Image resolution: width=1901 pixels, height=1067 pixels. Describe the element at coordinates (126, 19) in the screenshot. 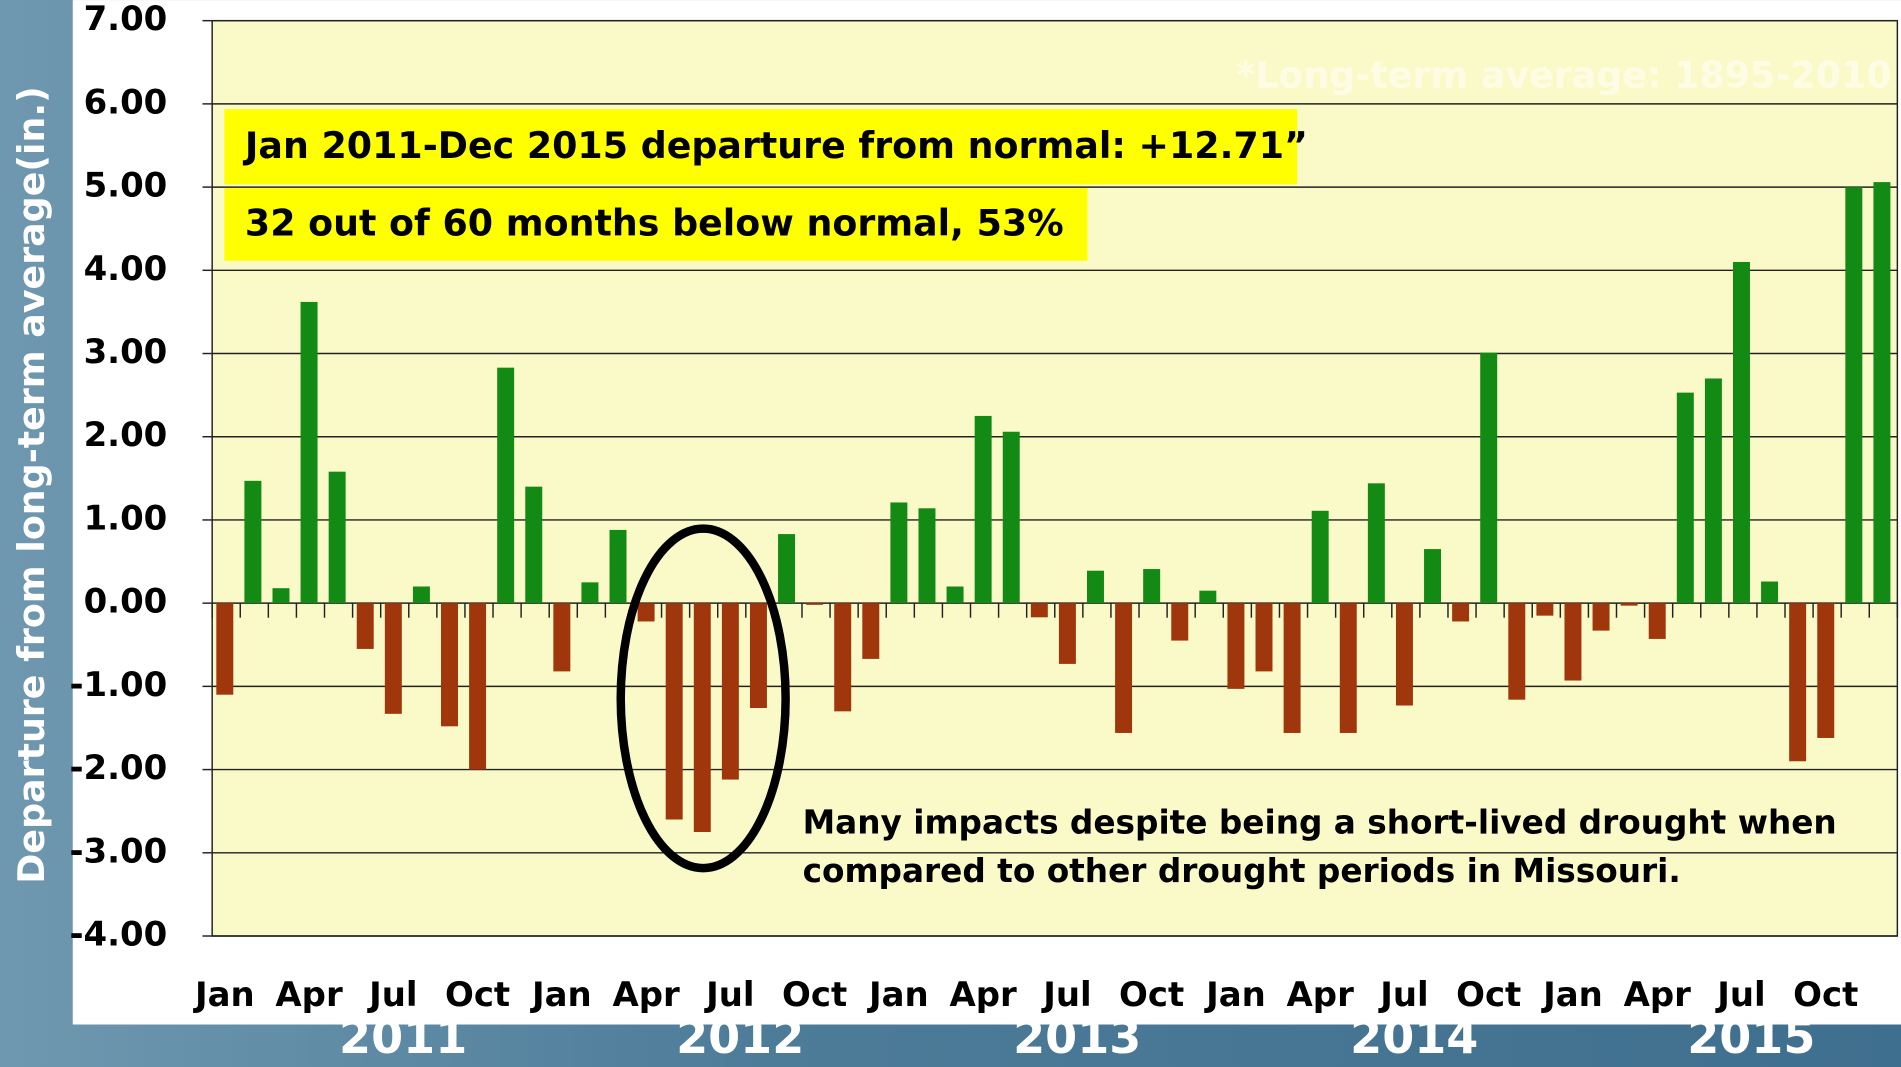

I see `y-tick-label: 7.00` at that location.